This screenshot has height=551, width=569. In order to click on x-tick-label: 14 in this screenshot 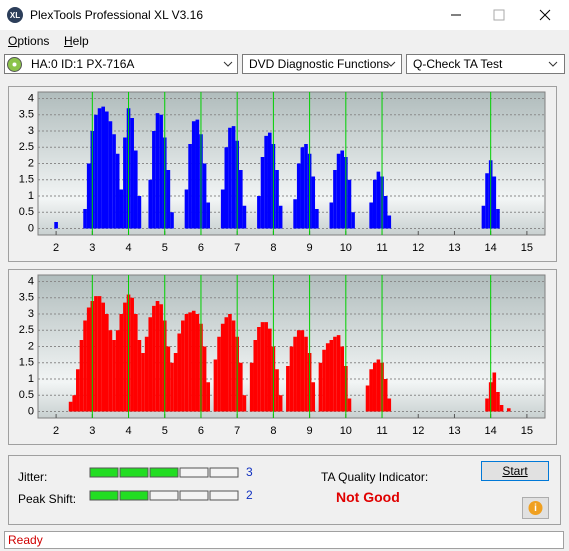, I will do `click(491, 248)`.